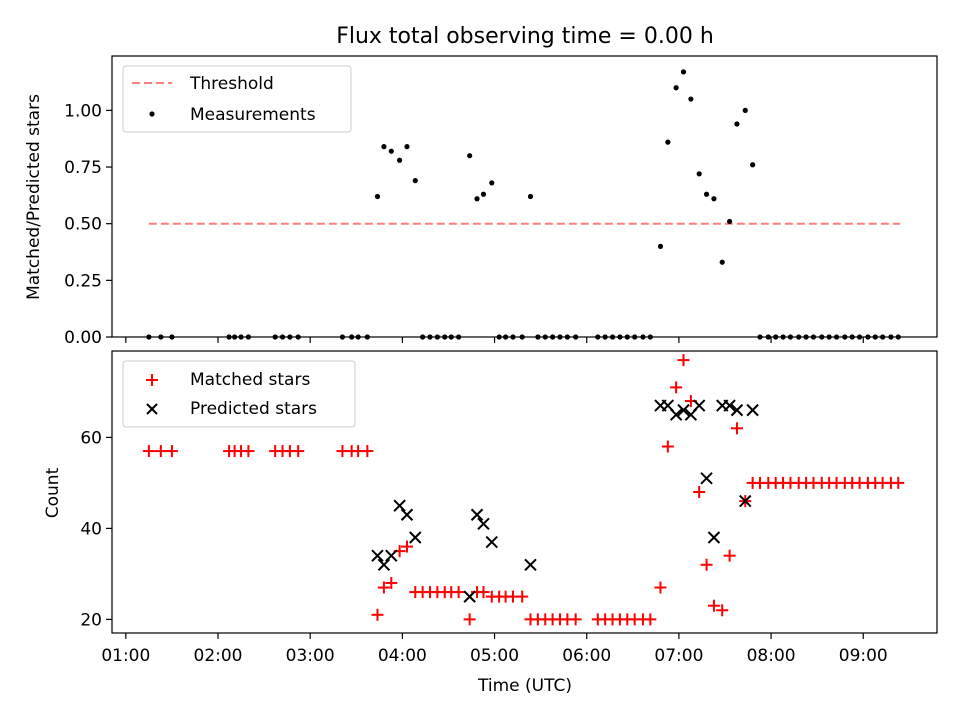 This screenshot has width=960, height=720. What do you see at coordinates (524, 686) in the screenshot?
I see `x-axis-label: Time (UTC)` at bounding box center [524, 686].